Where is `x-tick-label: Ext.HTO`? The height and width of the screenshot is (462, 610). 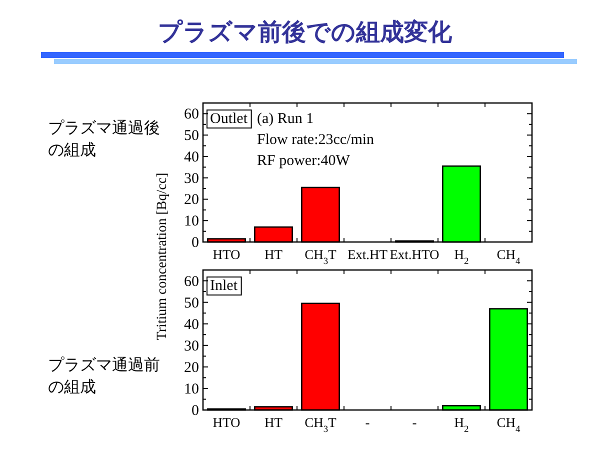
x-tick-label: Ext.HTO is located at coordinates (415, 254).